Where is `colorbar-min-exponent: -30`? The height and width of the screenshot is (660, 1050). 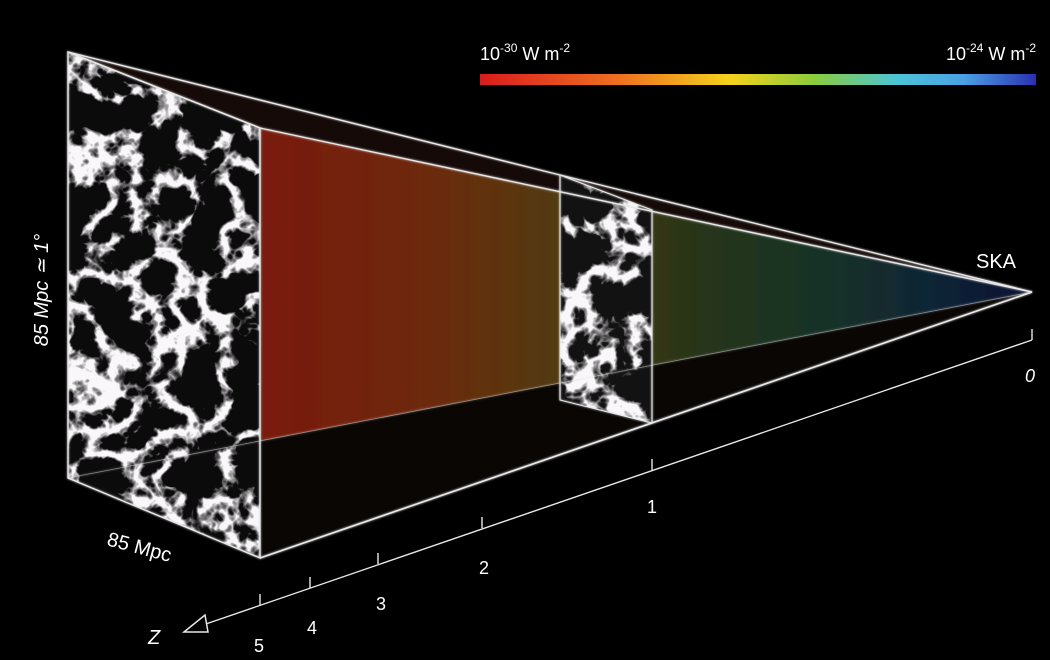 colorbar-min-exponent: -30 is located at coordinates (509, 48).